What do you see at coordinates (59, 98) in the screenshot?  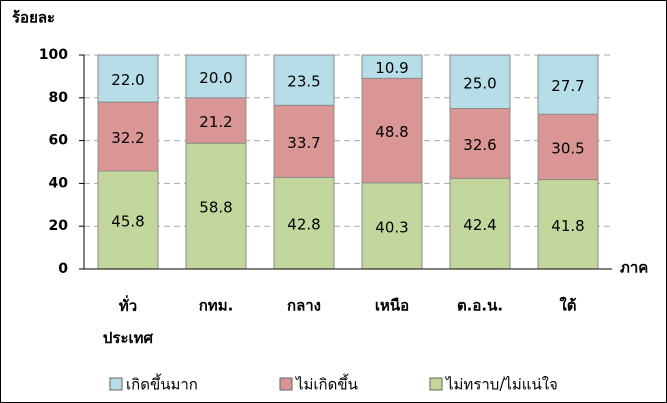 I see `y-tick-label: 80` at bounding box center [59, 98].